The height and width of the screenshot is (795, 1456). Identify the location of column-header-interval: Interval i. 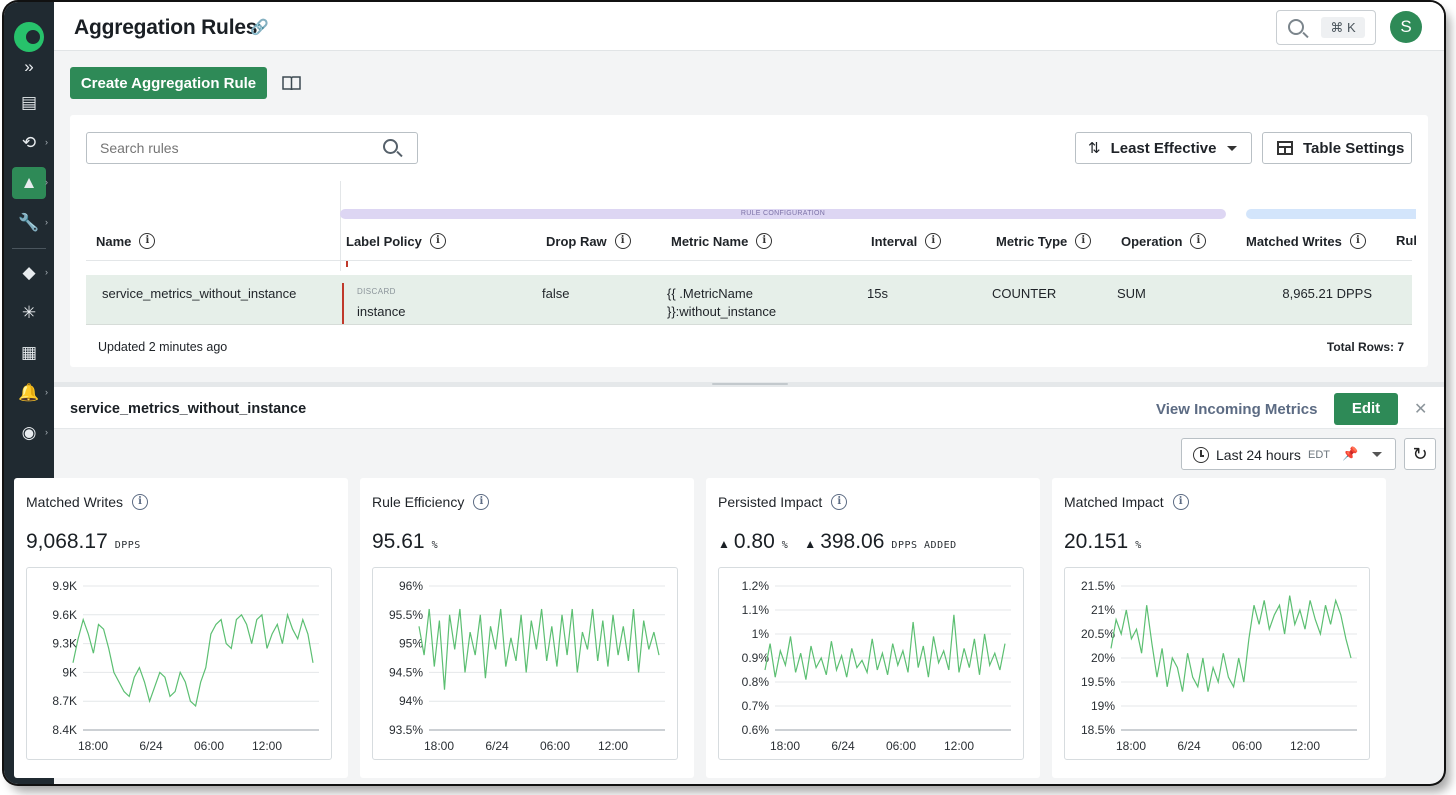
(906, 241).